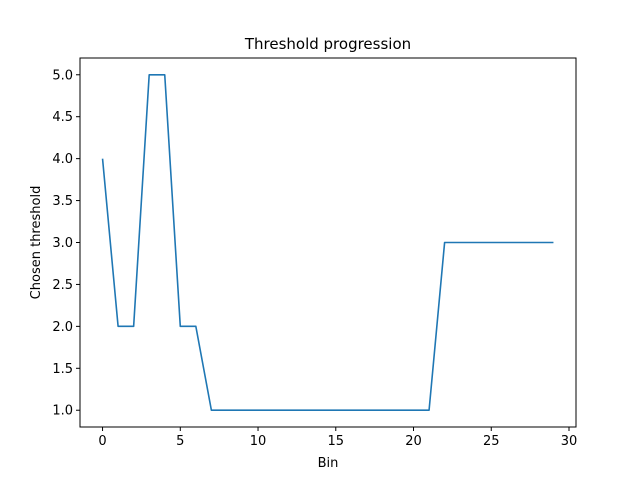 This screenshot has height=480, width=640. Describe the element at coordinates (180, 441) in the screenshot. I see `x-tick-label: 5` at that location.